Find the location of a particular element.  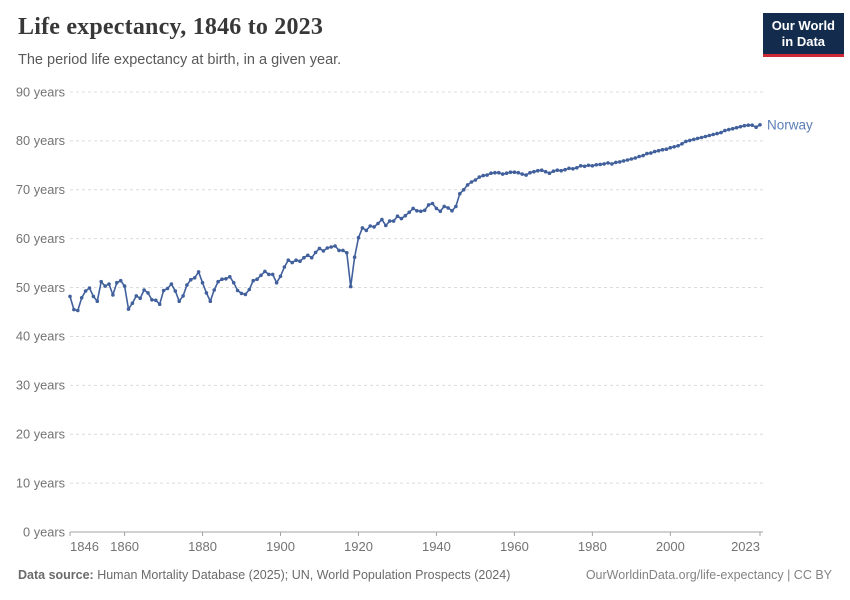

x-tick-label: 1900 is located at coordinates (280, 546).